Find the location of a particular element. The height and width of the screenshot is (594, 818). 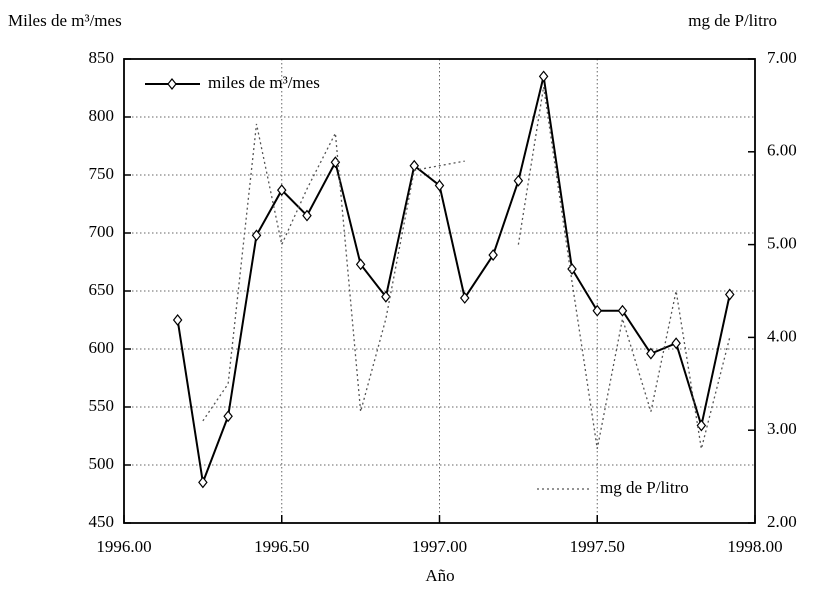

y-tick-label: 650 is located at coordinates (102, 289).